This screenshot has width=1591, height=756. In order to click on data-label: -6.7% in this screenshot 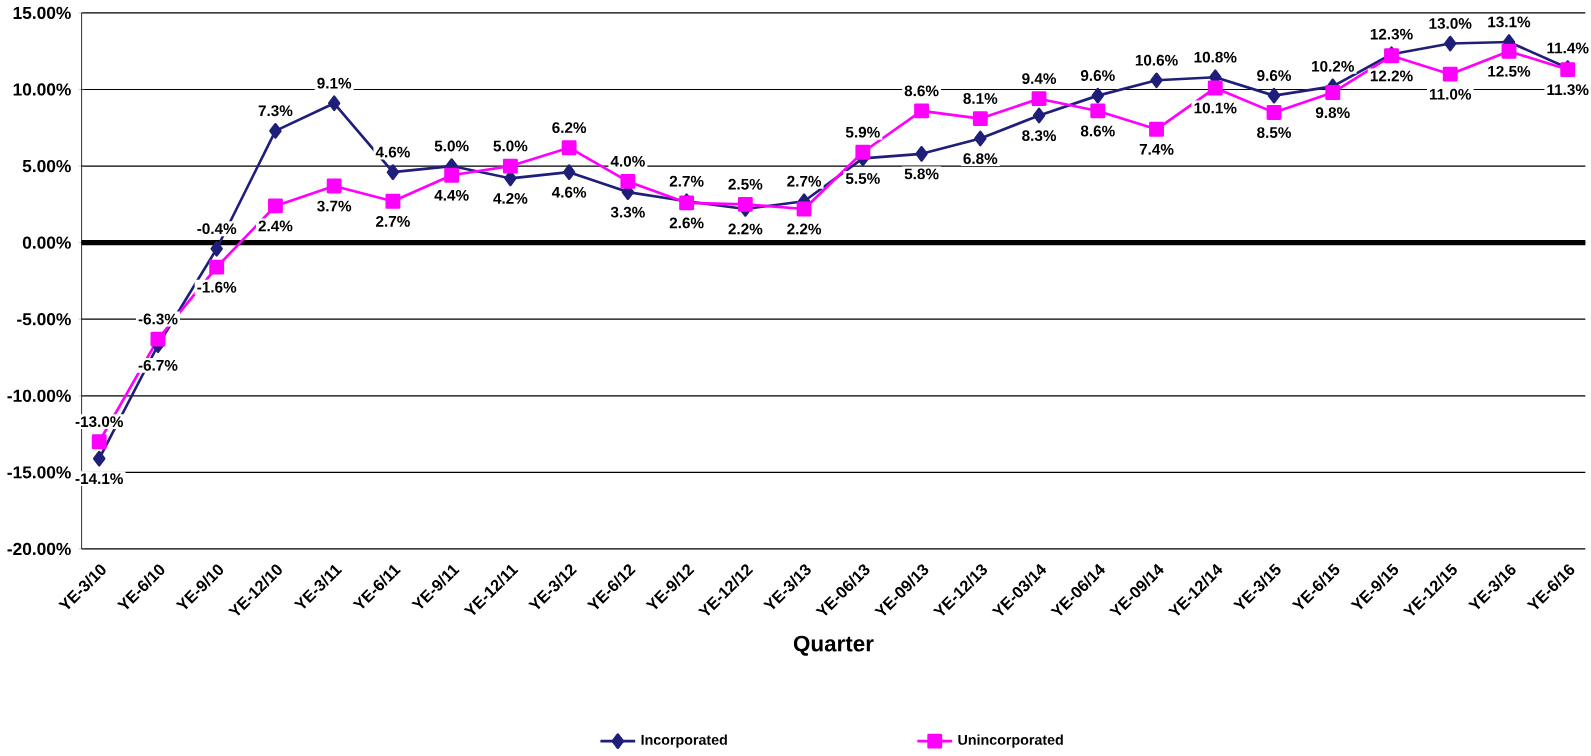, I will do `click(158, 365)`.